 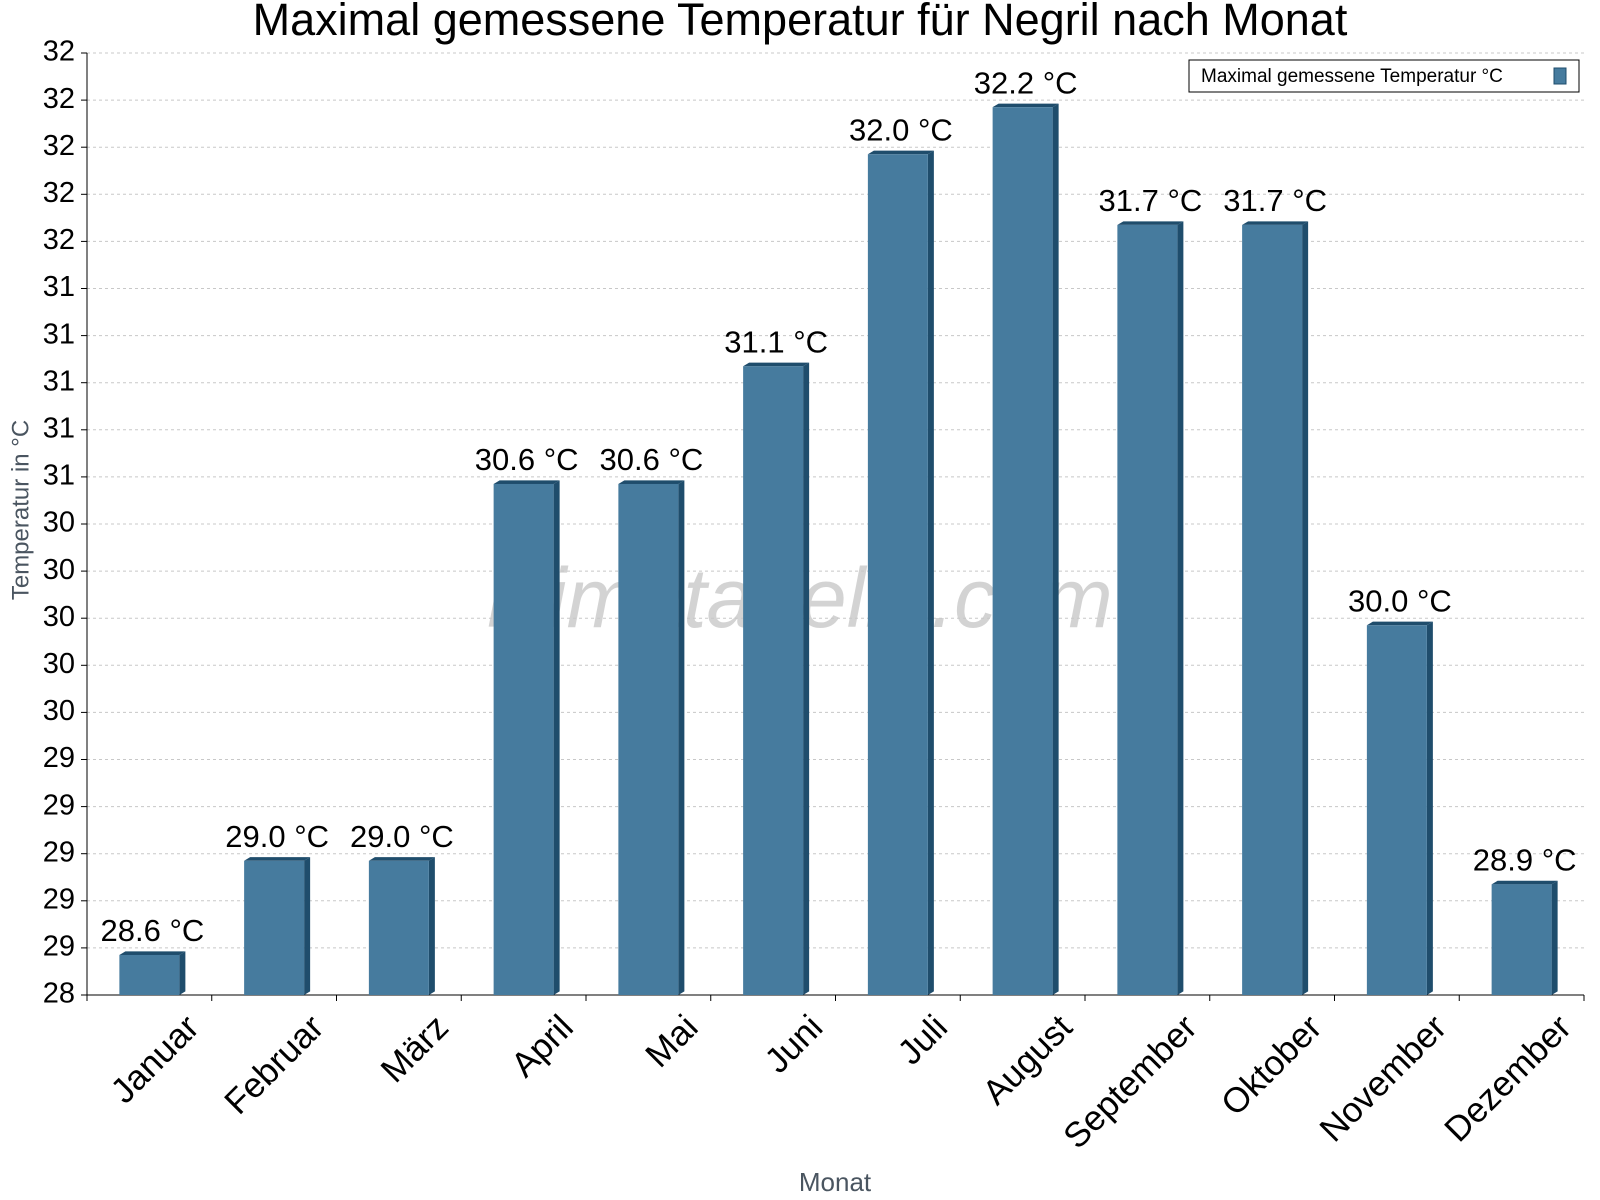 I want to click on value-label: 28.9 °C, so click(x=1525, y=860).